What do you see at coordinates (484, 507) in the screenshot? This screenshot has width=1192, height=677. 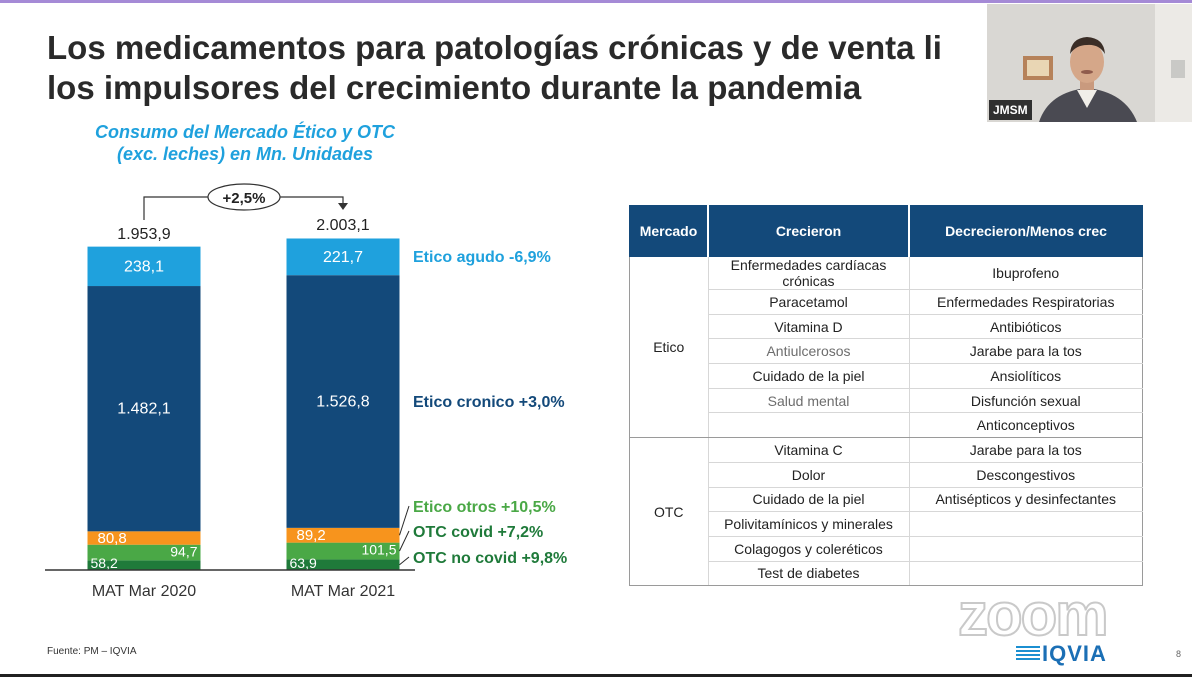 I see `legend-otros: Etico otros +10,5%` at bounding box center [484, 507].